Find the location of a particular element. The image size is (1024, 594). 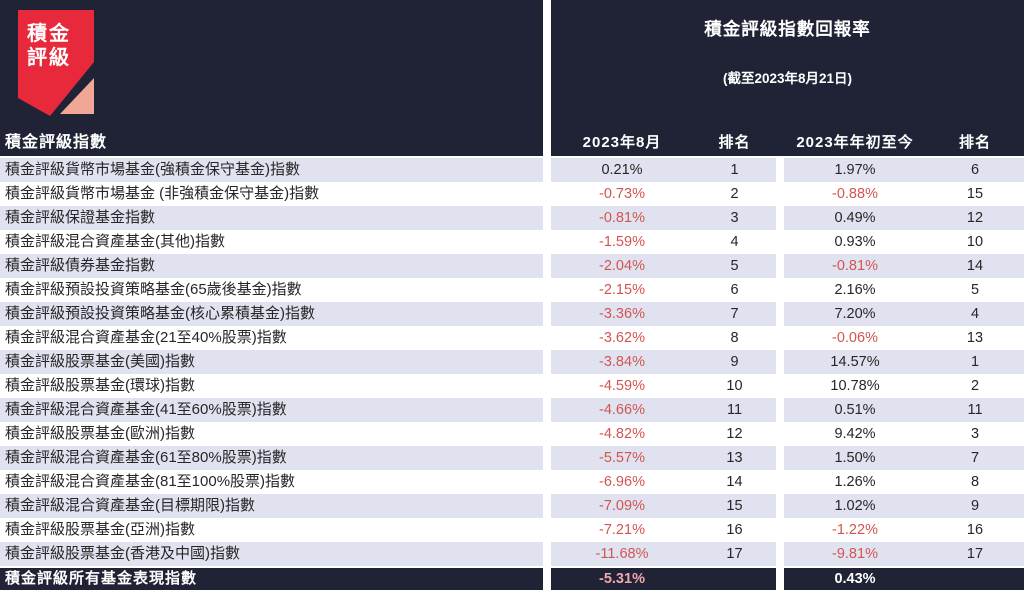

august-return-value: -4.59% is located at coordinates (622, 386).